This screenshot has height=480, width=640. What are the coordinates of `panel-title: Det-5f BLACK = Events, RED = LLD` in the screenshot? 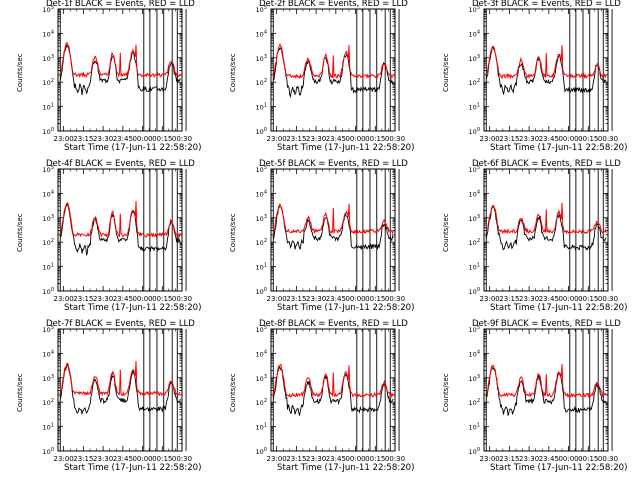 It's located at (333, 164).